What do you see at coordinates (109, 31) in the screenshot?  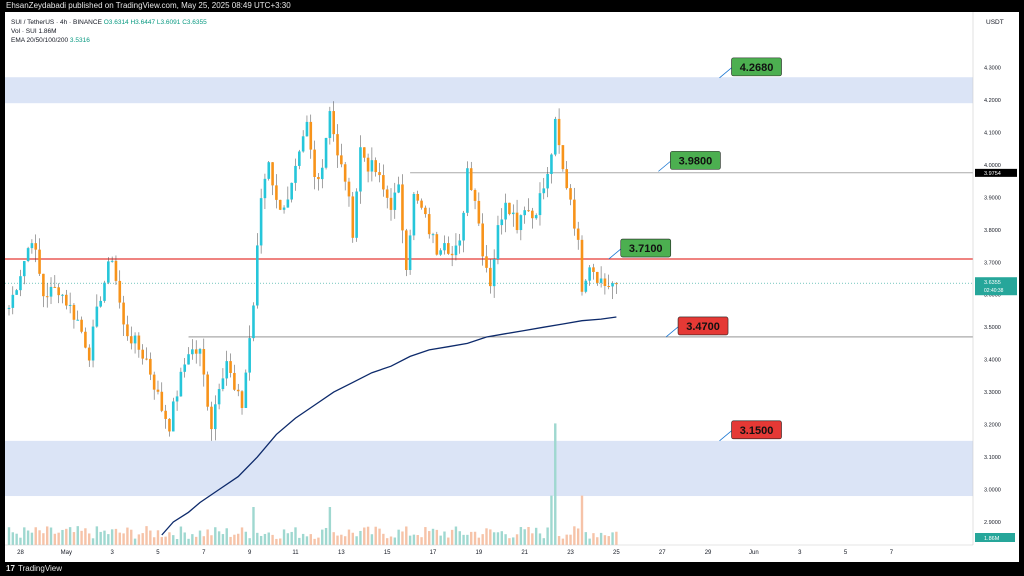 I see `legend-volume-row: Vol · SUI 1.86M` at bounding box center [109, 31].